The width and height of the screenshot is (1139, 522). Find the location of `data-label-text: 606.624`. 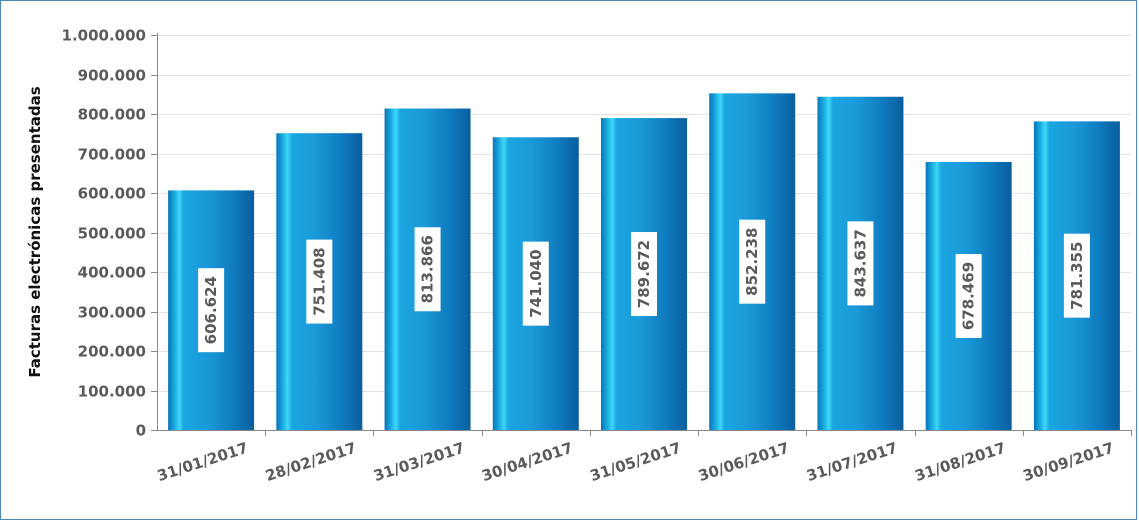

data-label-text: 606.624 is located at coordinates (211, 310).